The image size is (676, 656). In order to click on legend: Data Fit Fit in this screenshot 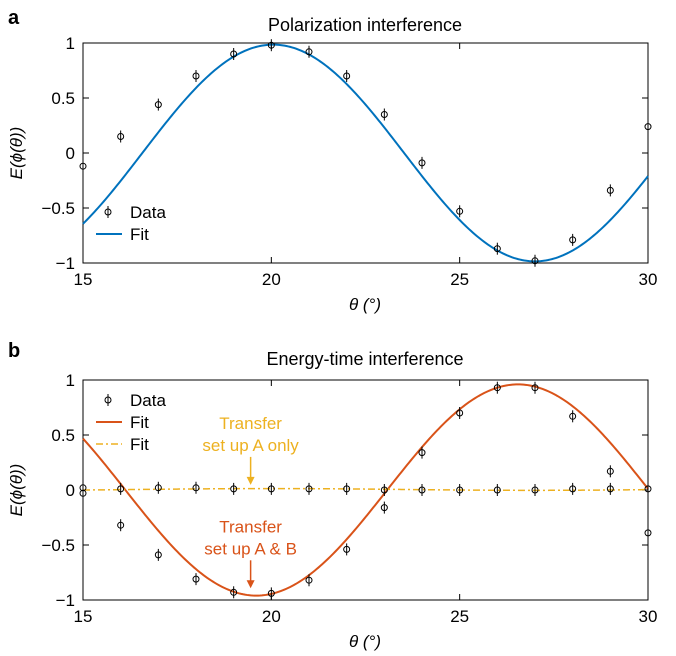, I will do `click(131, 422)`.